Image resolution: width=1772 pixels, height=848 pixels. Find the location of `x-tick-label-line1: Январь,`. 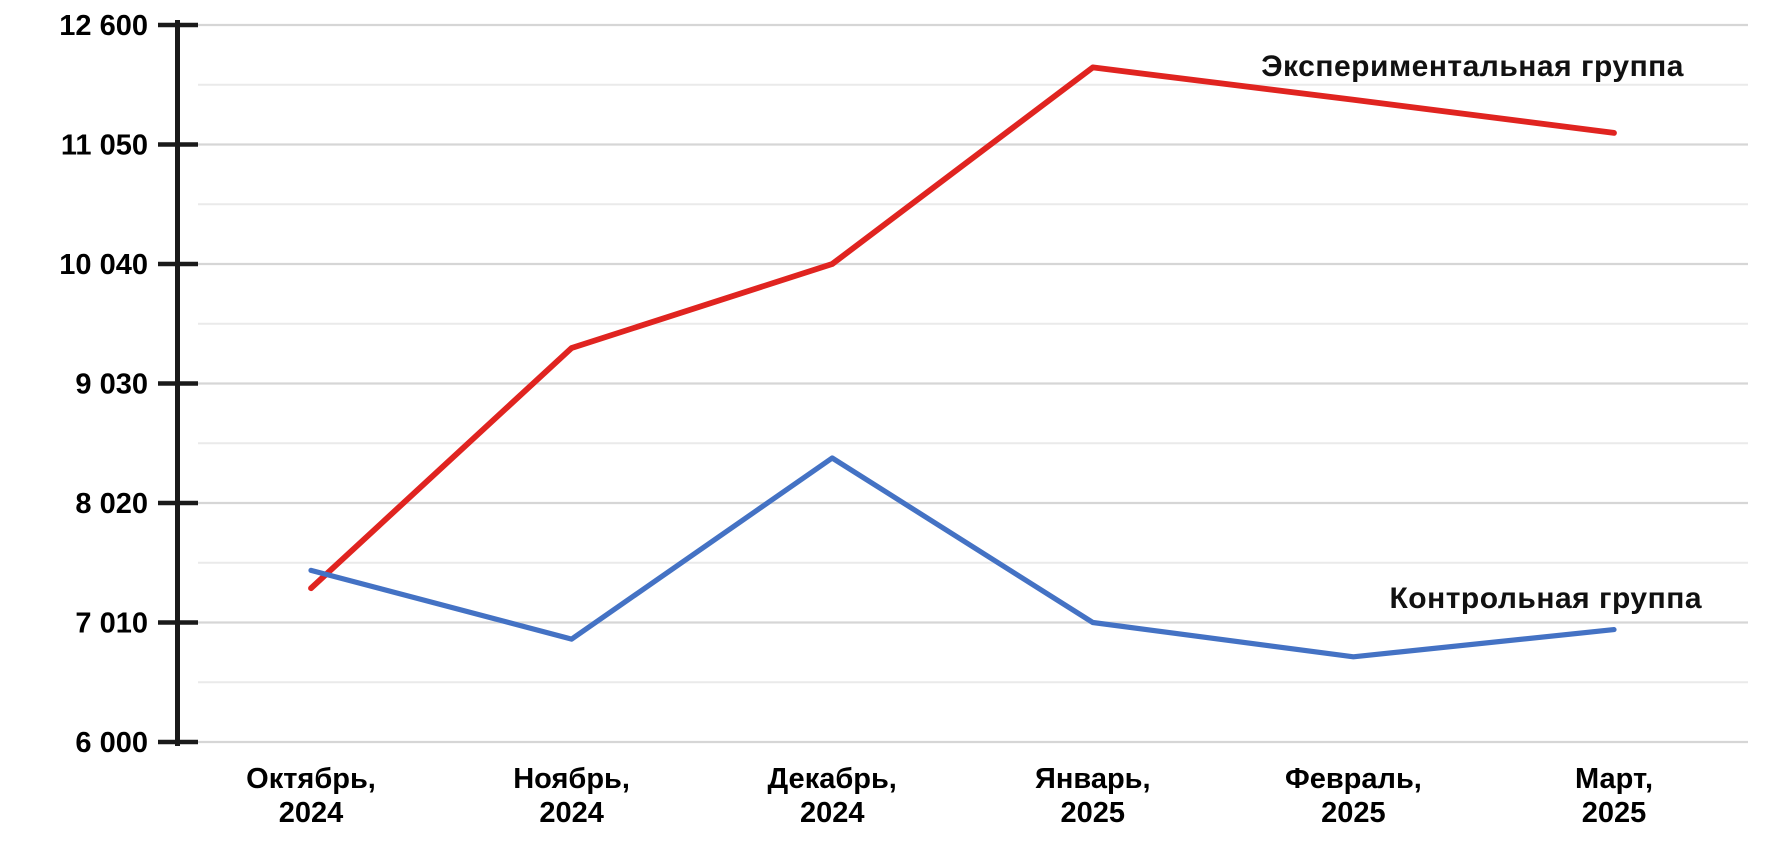

x-tick-label-line1: Январь, is located at coordinates (1093, 779).